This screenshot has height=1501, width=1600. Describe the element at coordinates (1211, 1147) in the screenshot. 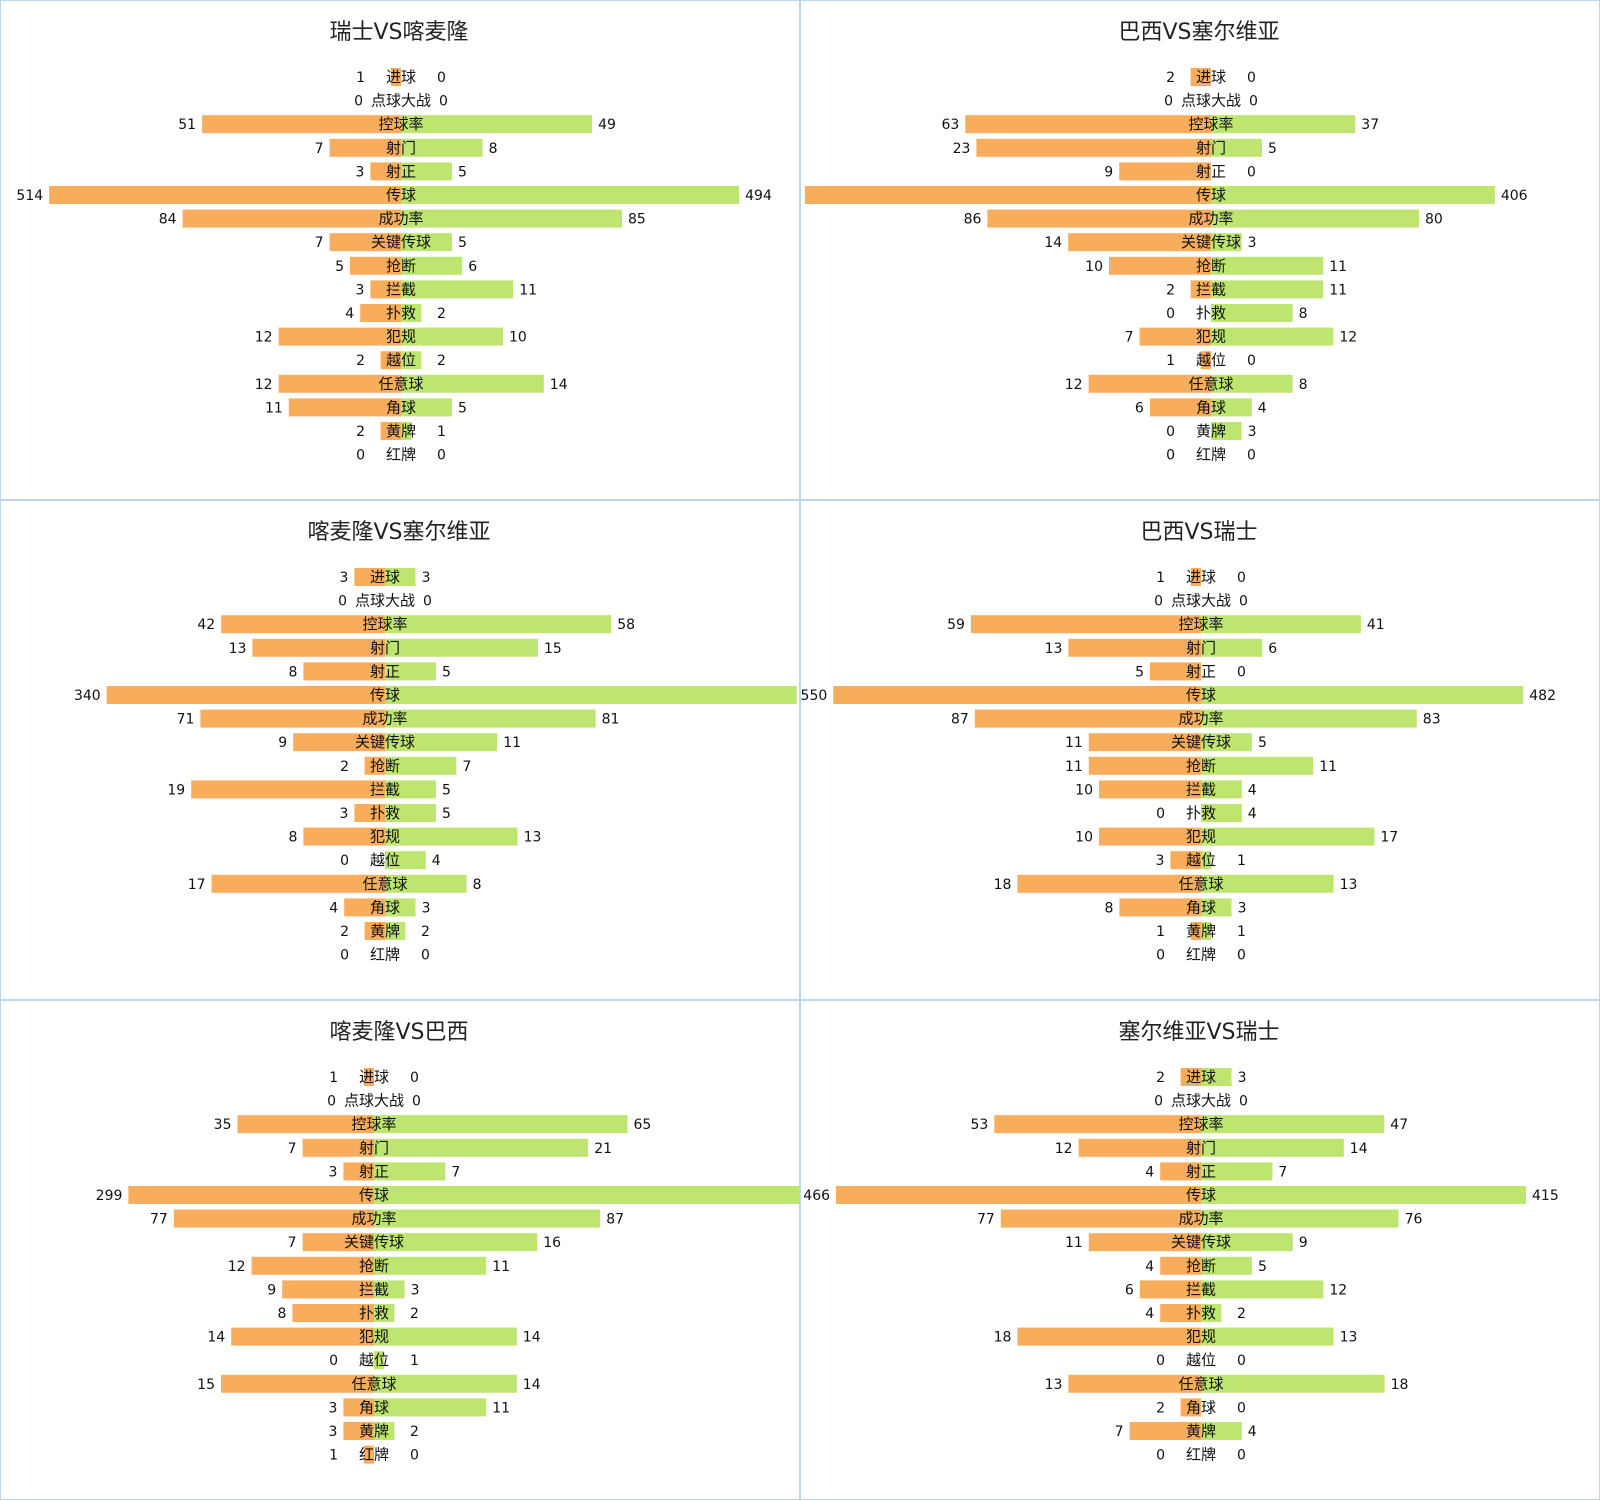

I see `stat-row: 射门 12 14` at that location.